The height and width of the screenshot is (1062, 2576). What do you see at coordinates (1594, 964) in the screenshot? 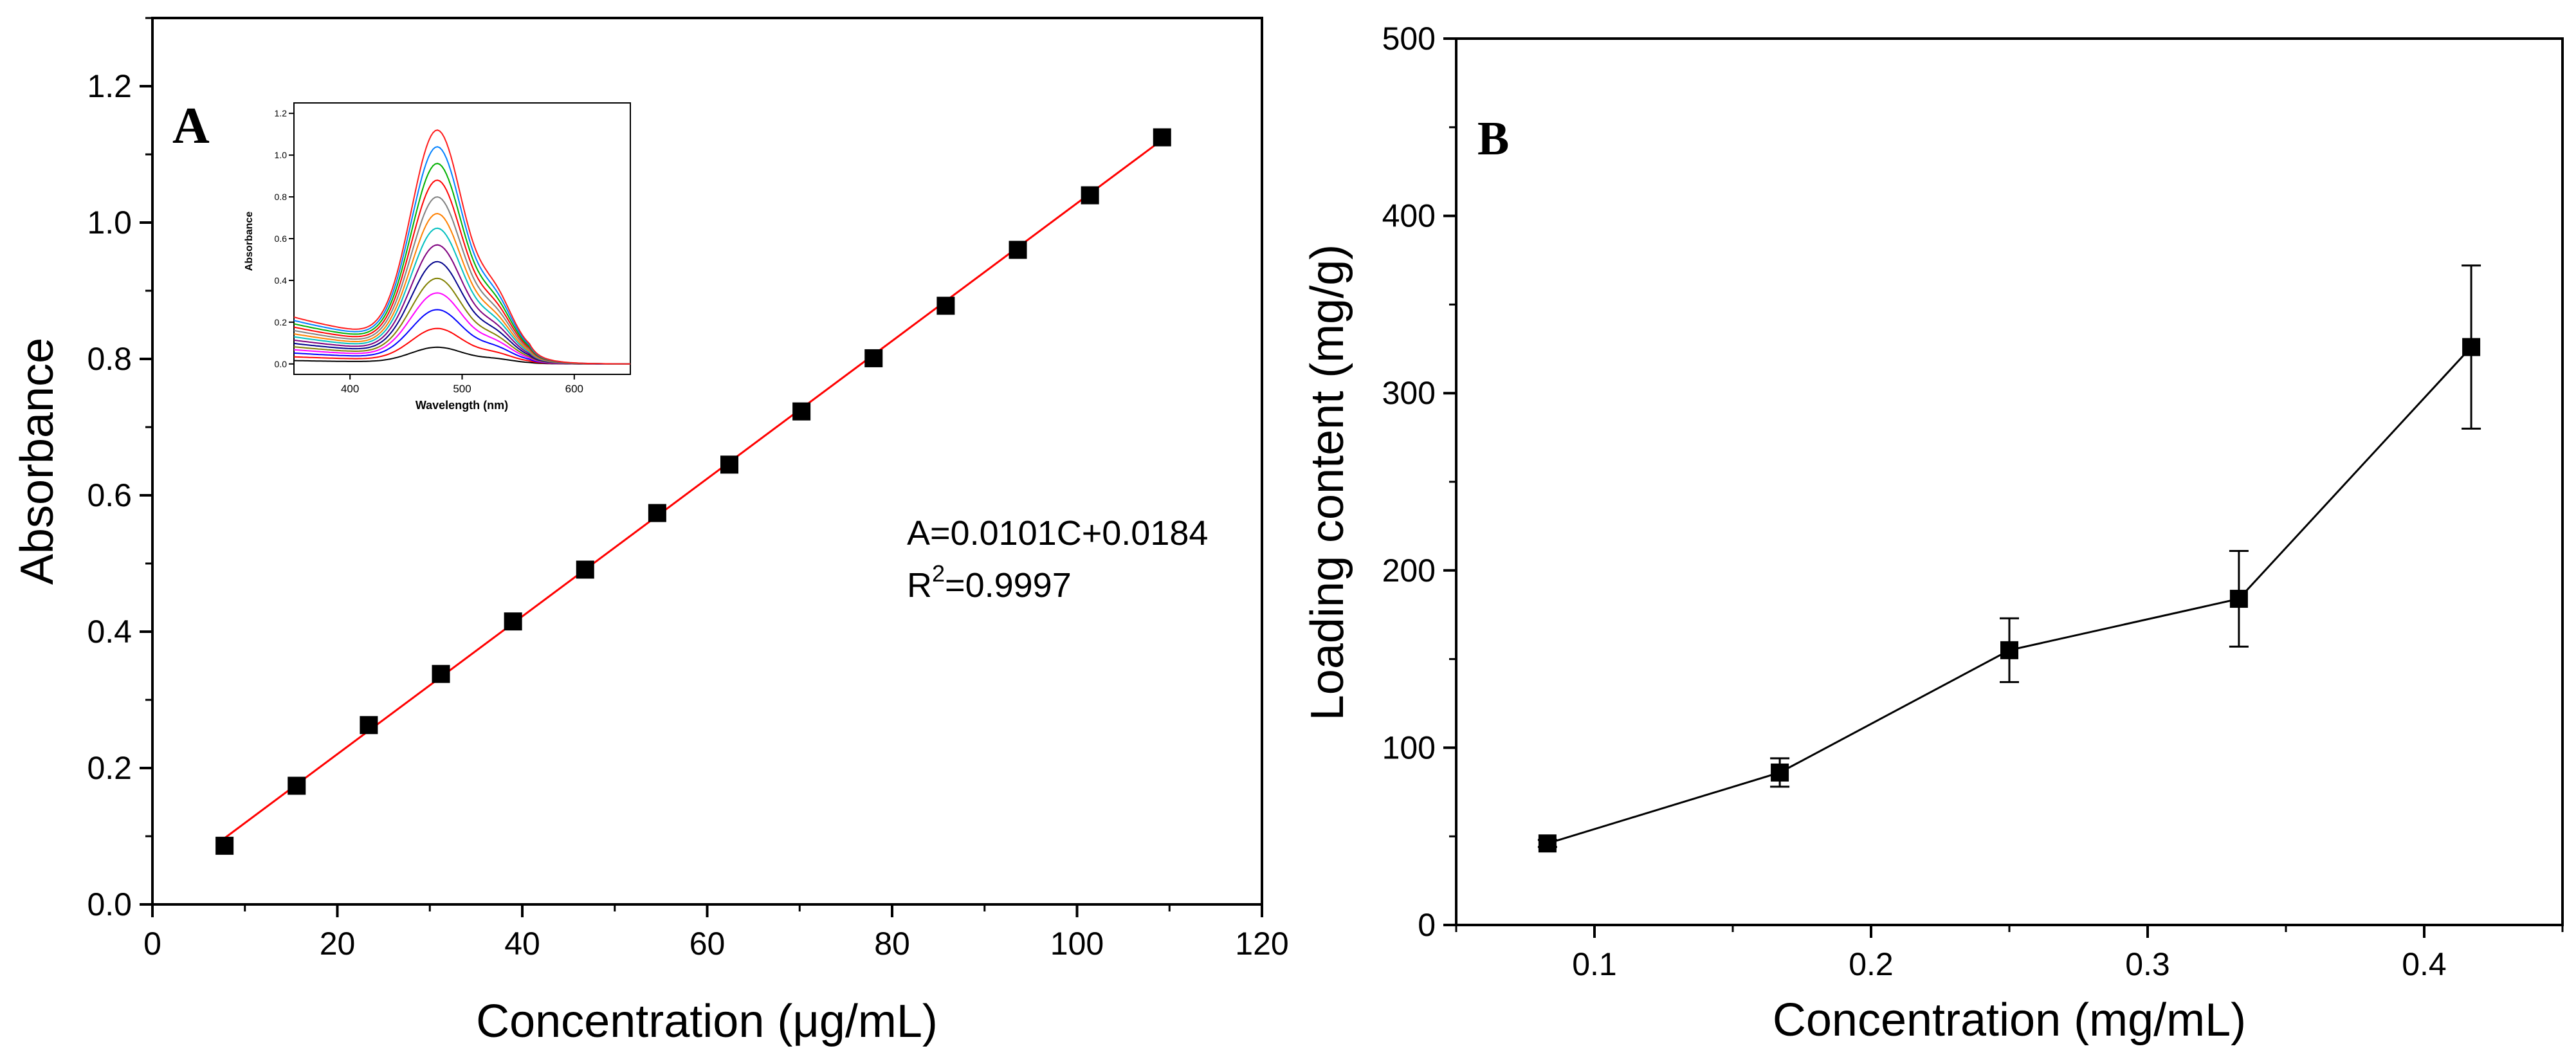
I see `panel-b-x-tick-label: 0.1` at bounding box center [1594, 964].